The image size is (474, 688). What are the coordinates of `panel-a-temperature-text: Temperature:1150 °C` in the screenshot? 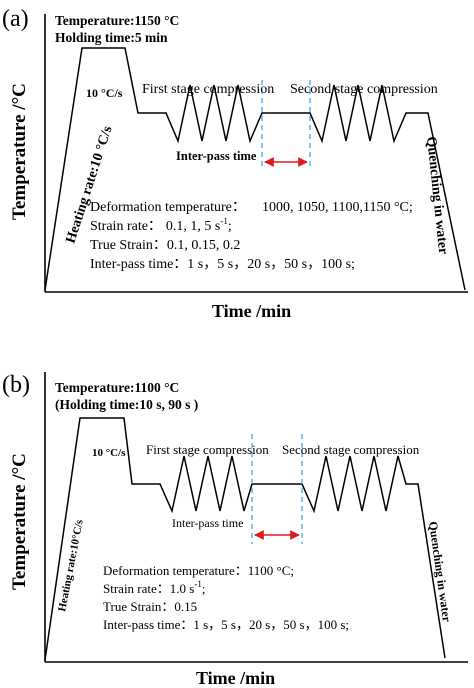 It's located at (117, 20).